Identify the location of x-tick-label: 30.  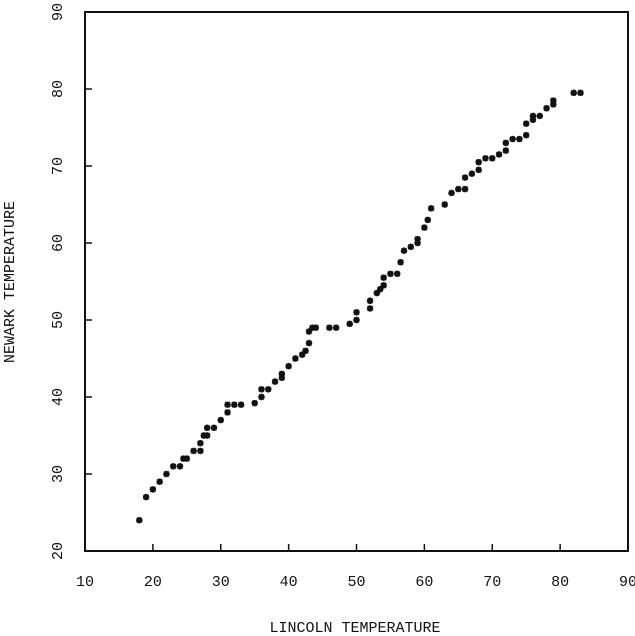
(221, 582).